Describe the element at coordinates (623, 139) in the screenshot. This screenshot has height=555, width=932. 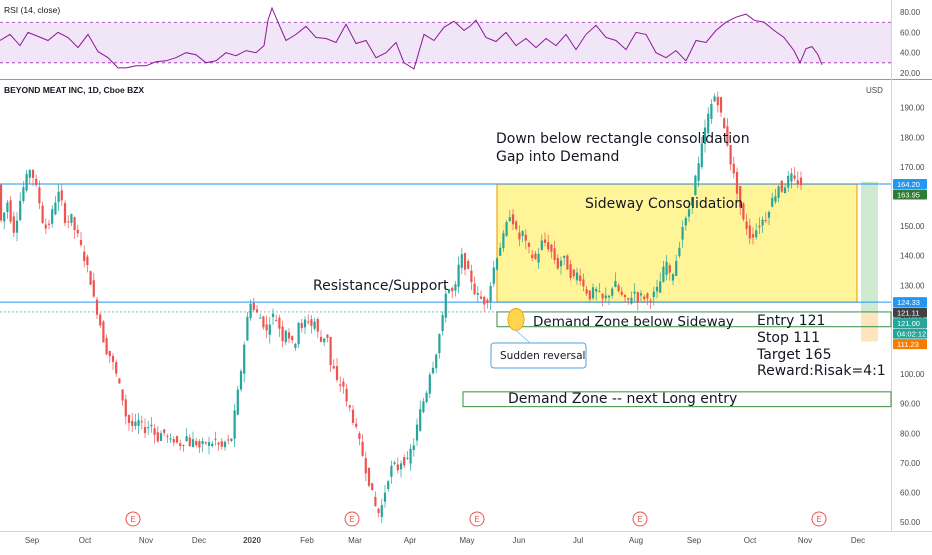
I see `consolidation-note-line1: Down below rectangle consolidation` at that location.